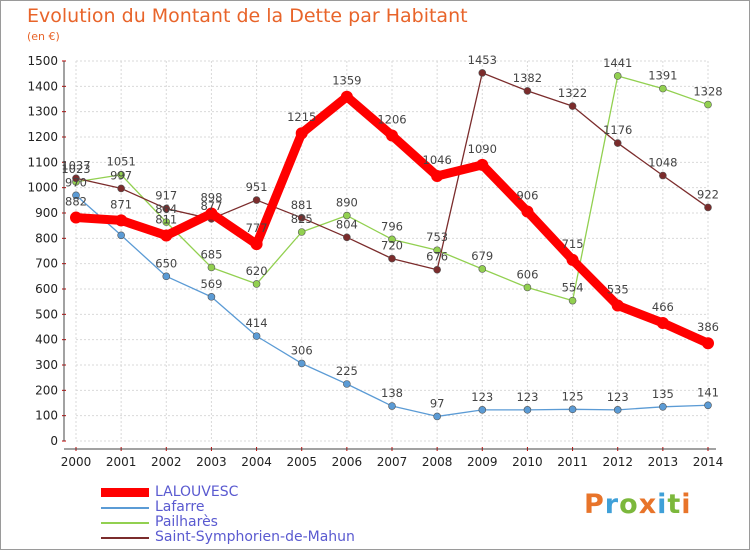 This screenshot has width=750, height=550. Describe the element at coordinates (75, 169) in the screenshot. I see `data-label-pailhar-s: 1023` at that location.